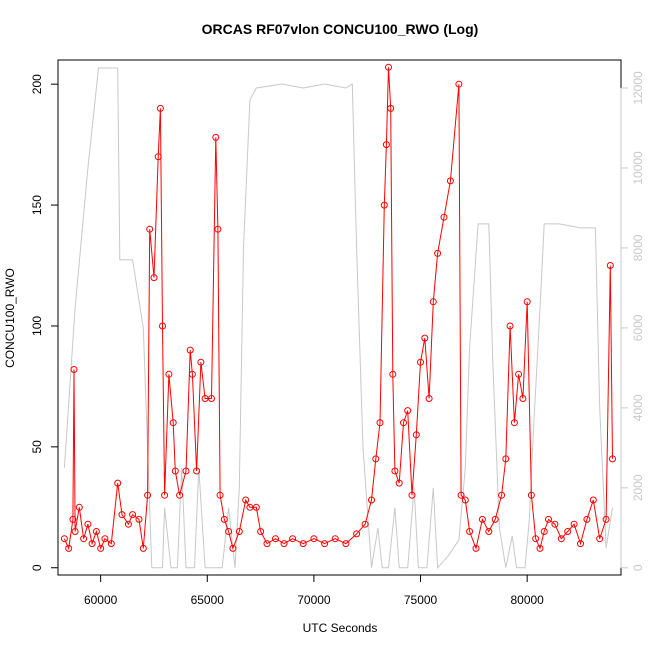  Describe the element at coordinates (37, 447) in the screenshot. I see `y-tick-label: 50` at that location.